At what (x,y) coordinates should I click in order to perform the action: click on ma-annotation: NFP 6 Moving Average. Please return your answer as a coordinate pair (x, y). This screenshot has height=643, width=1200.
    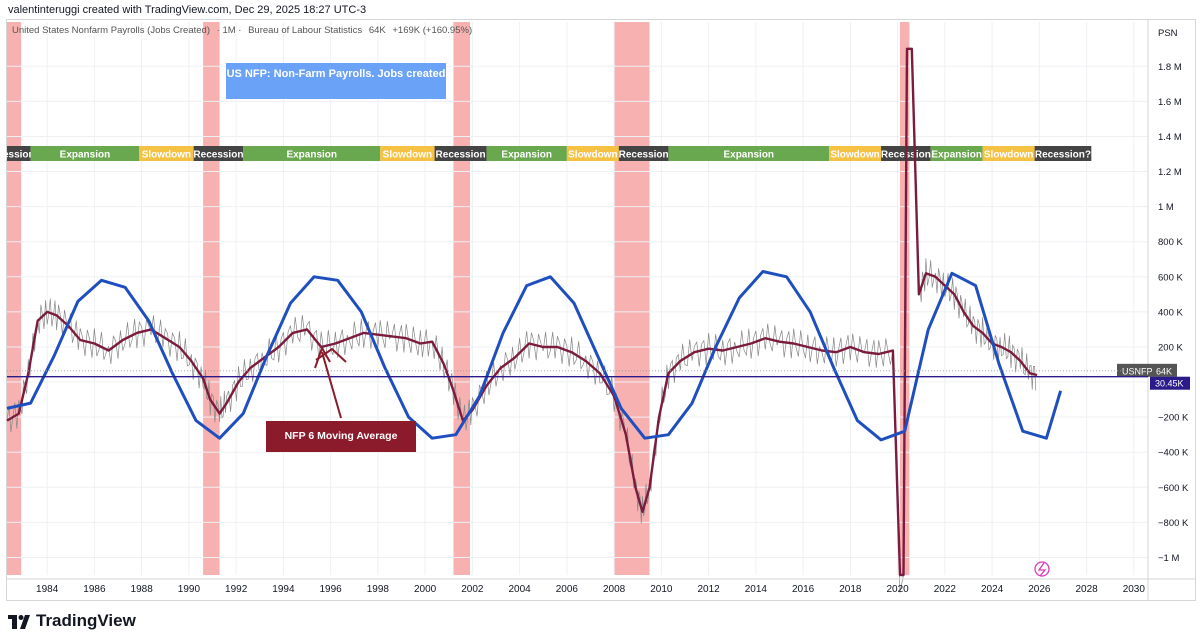
    Looking at the image, I should click on (341, 436).